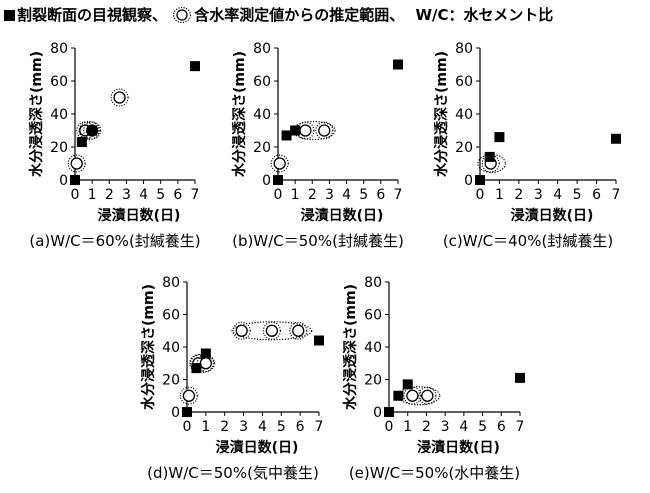 The image size is (650, 493). Describe the element at coordinates (182, 15) in the screenshot. I see `legend-circle-range-icon` at that location.